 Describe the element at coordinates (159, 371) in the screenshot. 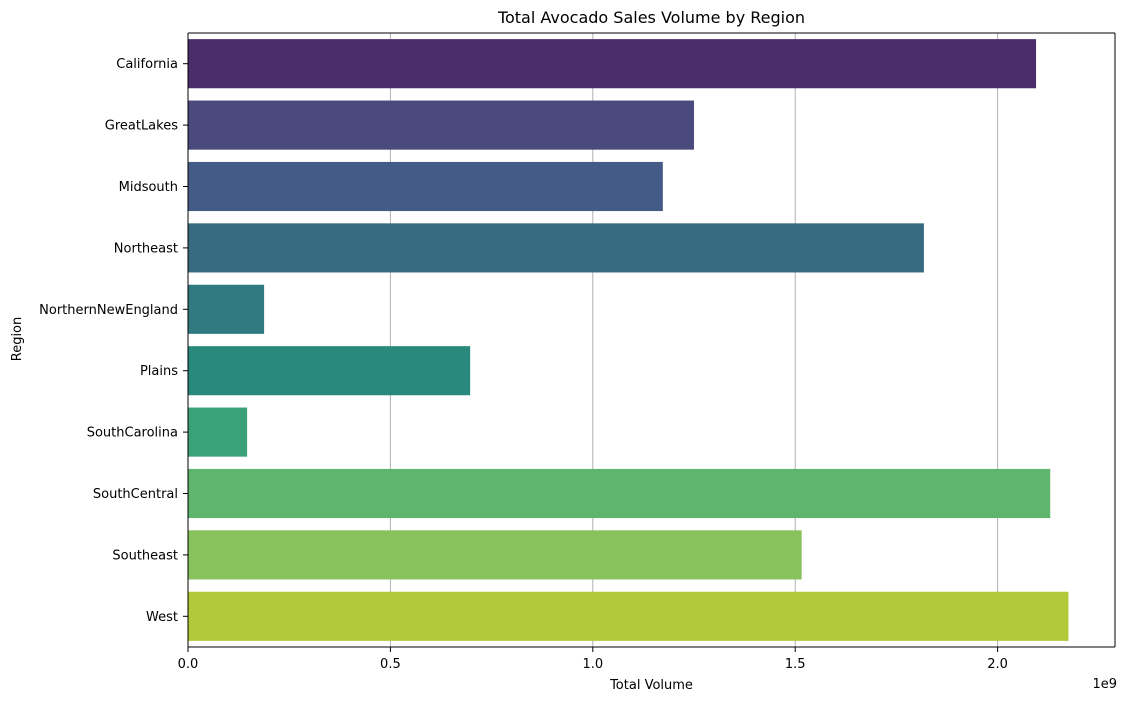

I see `y-tick-label-5: Plains` at that location.